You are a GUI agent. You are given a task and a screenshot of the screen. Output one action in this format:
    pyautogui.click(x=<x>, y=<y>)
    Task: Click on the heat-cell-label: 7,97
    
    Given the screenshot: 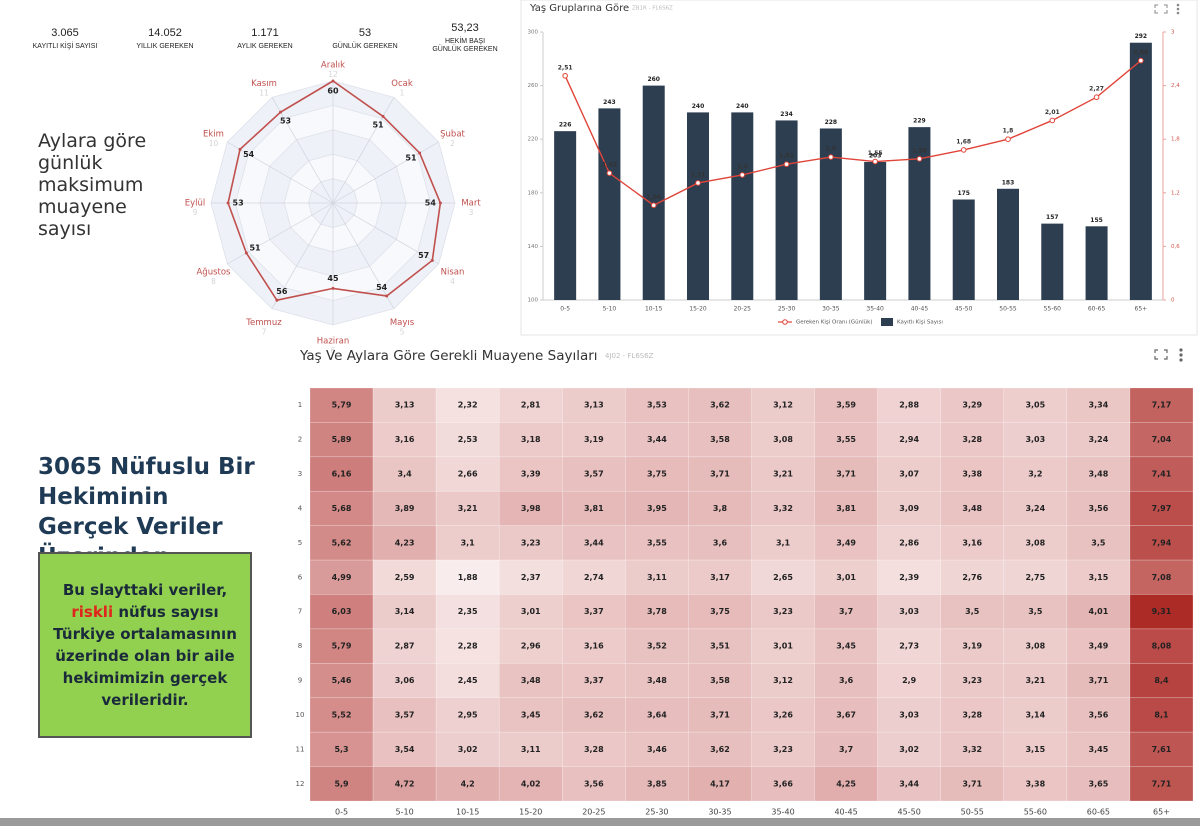 What is the action you would take?
    pyautogui.click(x=1162, y=508)
    